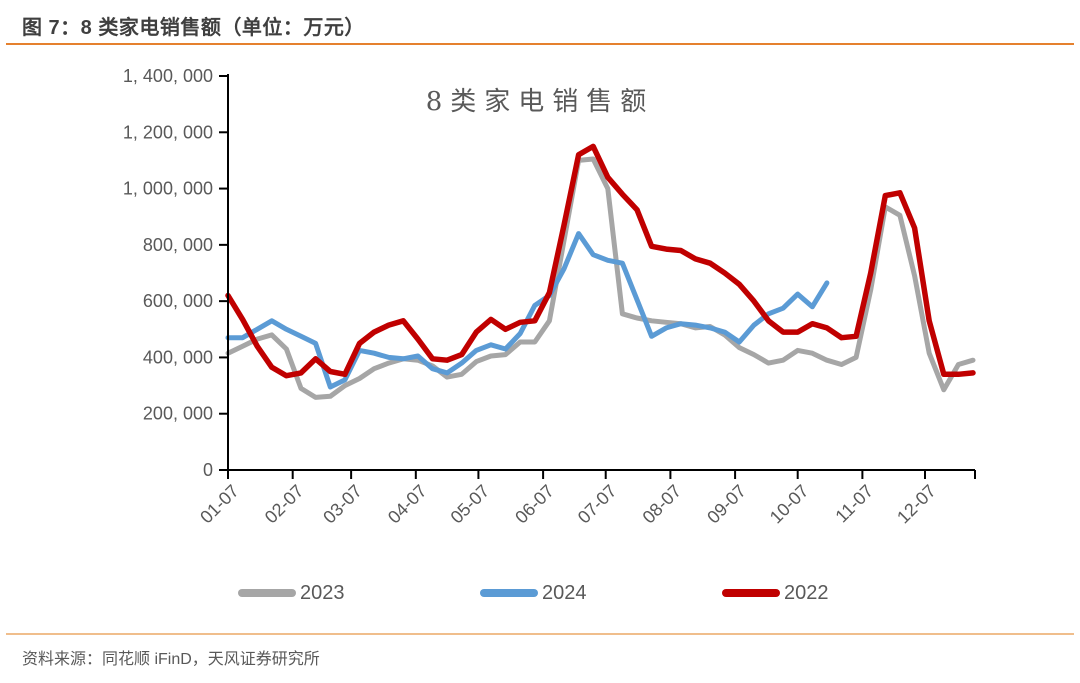 The width and height of the screenshot is (1080, 683). What do you see at coordinates (540, 44) in the screenshot?
I see `caption-underline` at bounding box center [540, 44].